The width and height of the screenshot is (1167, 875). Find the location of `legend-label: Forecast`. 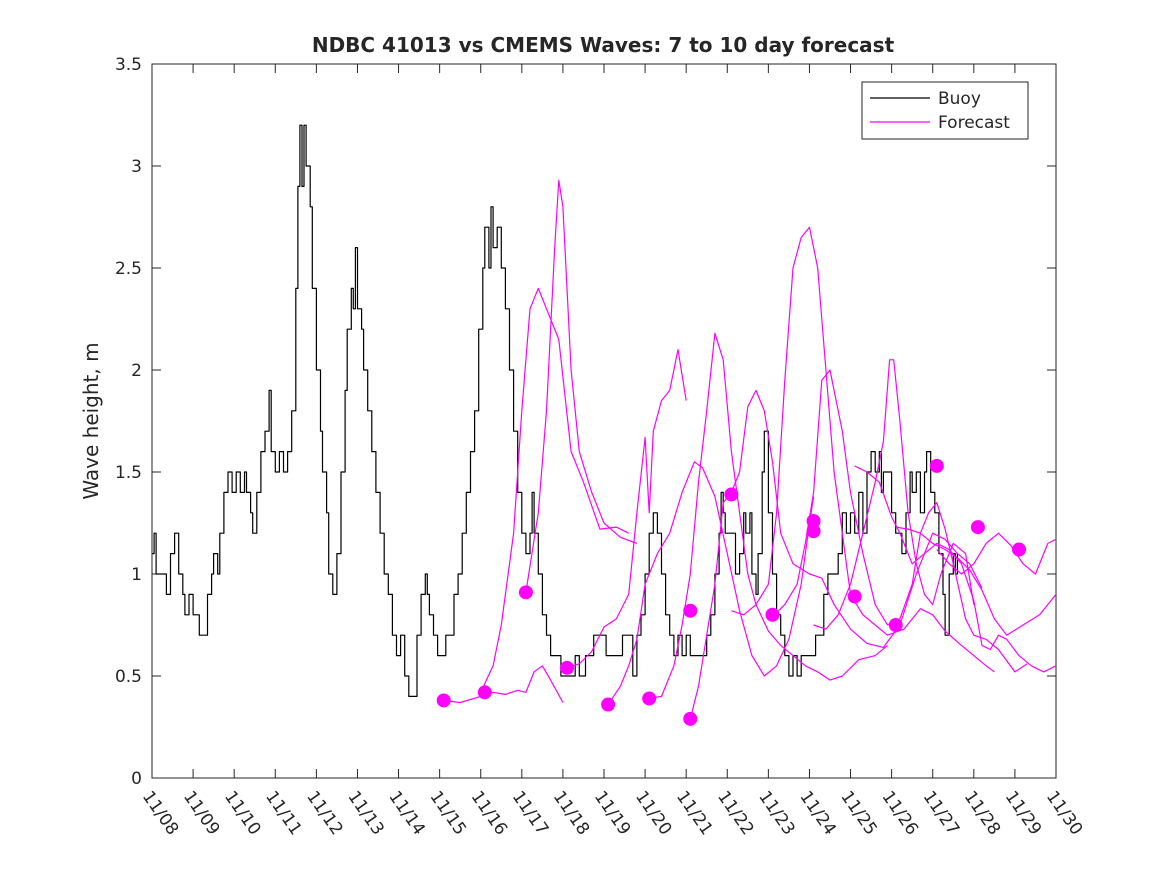

legend-label: Forecast is located at coordinates (974, 123).